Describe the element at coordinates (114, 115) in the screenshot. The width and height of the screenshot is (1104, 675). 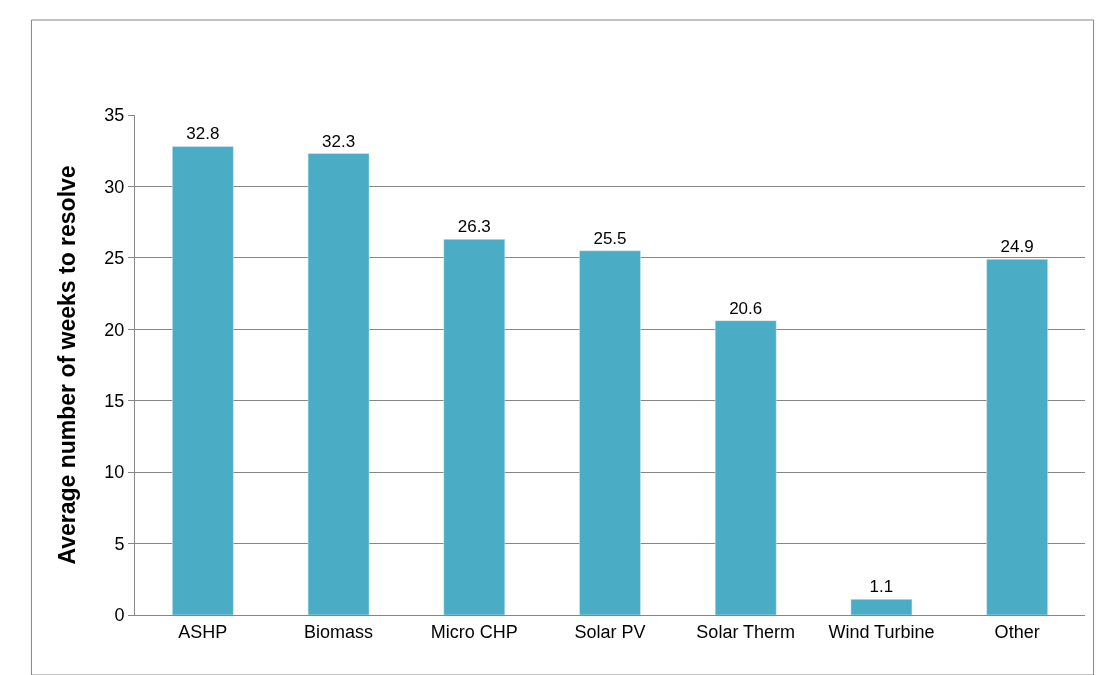
I see `y-tick-label: 35` at that location.